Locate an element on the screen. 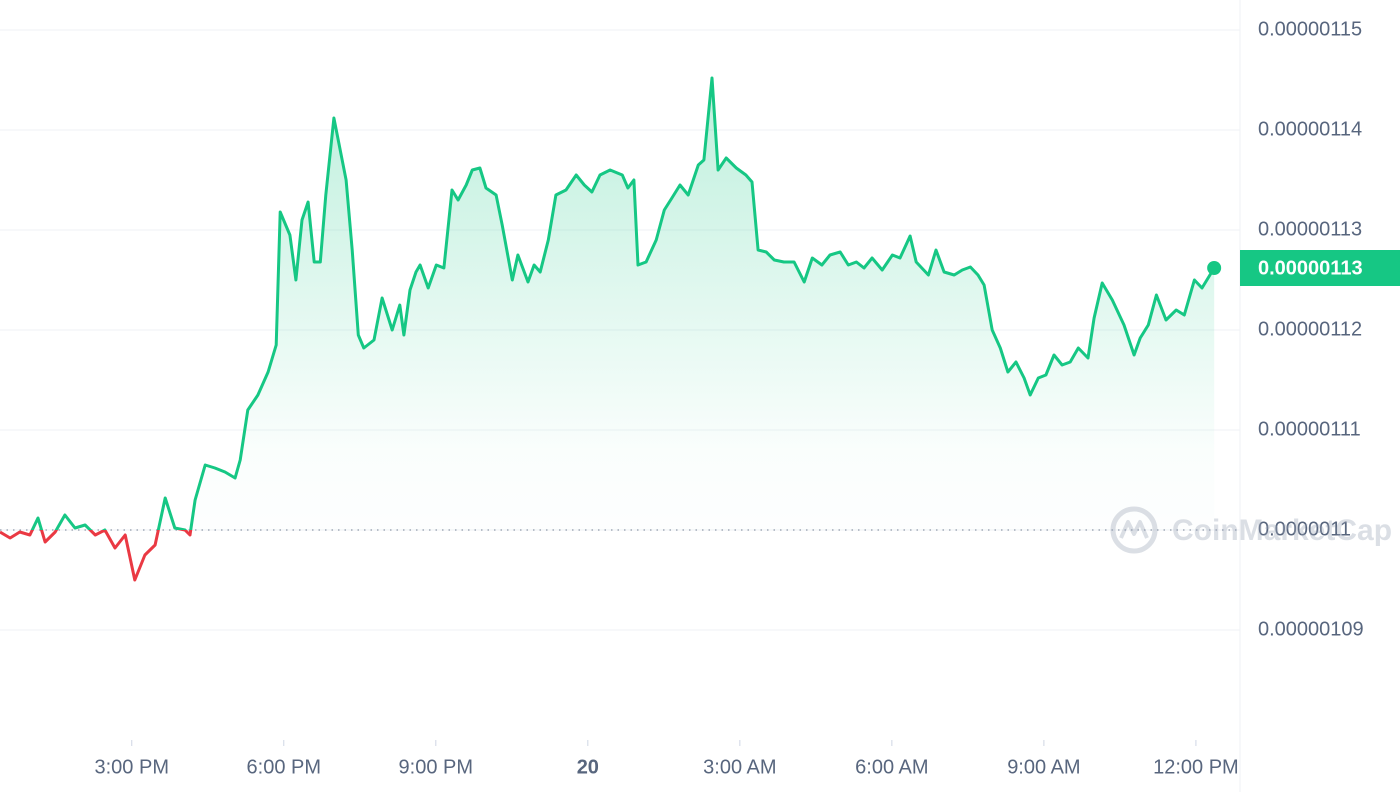 This screenshot has width=1400, height=792. watermark-logo-mark is located at coordinates (1134, 529).